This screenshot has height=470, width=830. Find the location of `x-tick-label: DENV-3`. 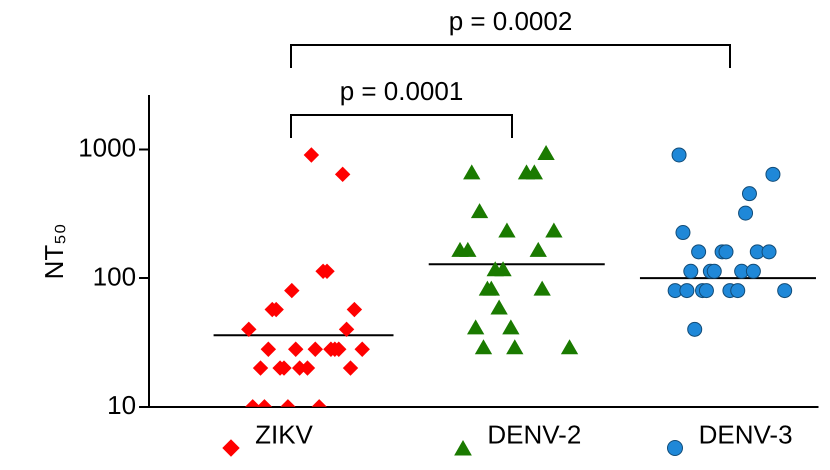

x-tick-label: DENV-3 is located at coordinates (745, 435).